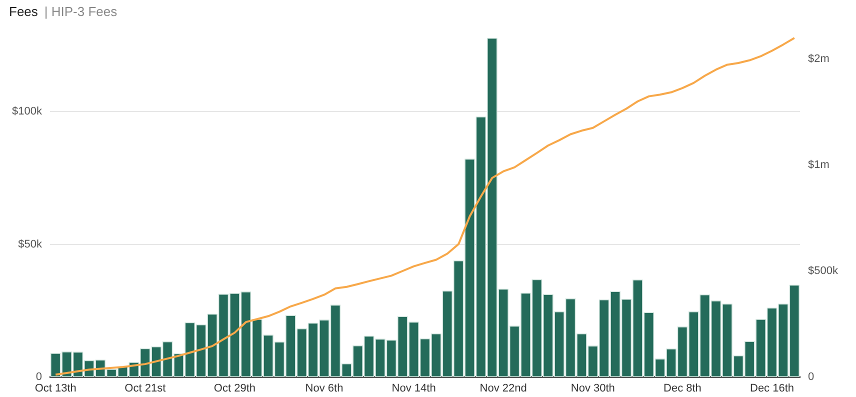 This screenshot has height=397, width=856. Describe the element at coordinates (414, 388) in the screenshot. I see `x-tick-label: Nov 14th` at that location.